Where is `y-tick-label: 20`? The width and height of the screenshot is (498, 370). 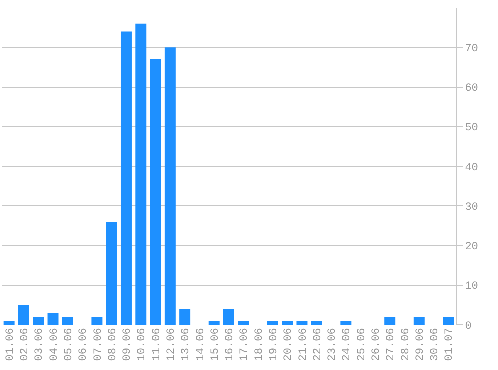
y-tick-label: 20 is located at coordinates (471, 248).